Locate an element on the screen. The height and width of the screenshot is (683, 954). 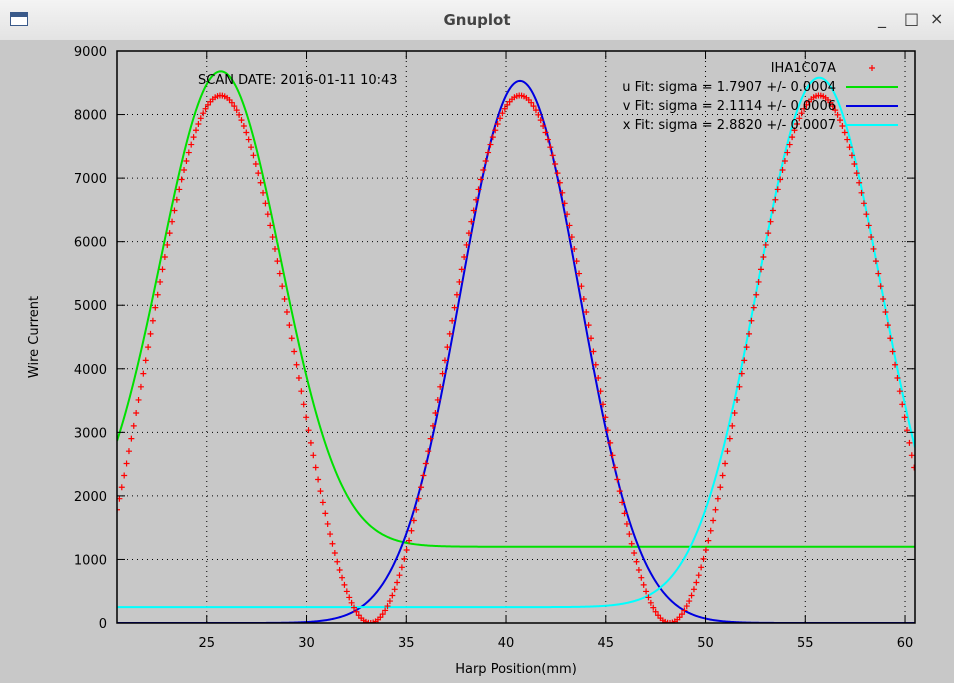
y-axis-label: Wire Current is located at coordinates (34, 337).